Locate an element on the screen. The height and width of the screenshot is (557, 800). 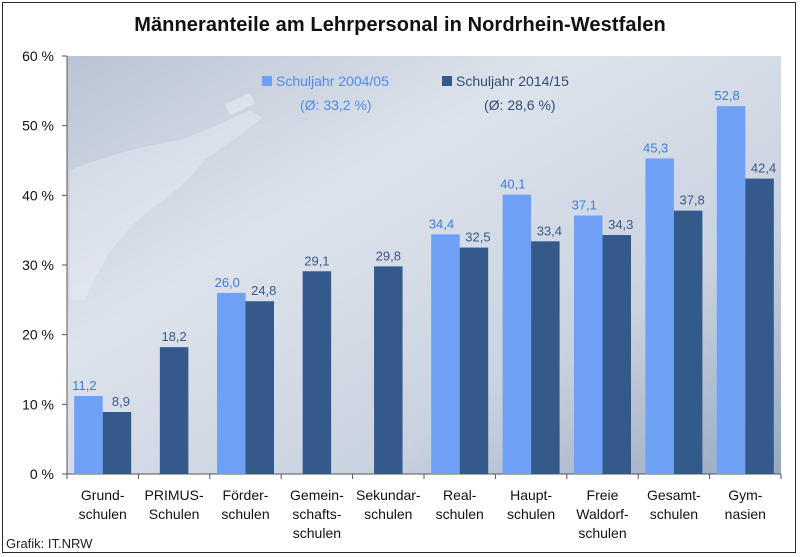
background-hand-illustration is located at coordinates (166, 196).